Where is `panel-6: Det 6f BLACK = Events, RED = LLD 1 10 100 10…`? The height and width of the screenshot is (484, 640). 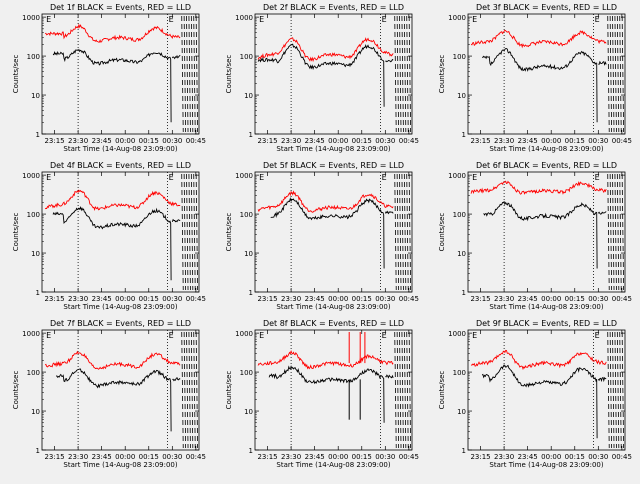
panel-6: Det 6f BLACK = Events, RED = LLD 1 10 100 10… is located at coordinates (535, 236).